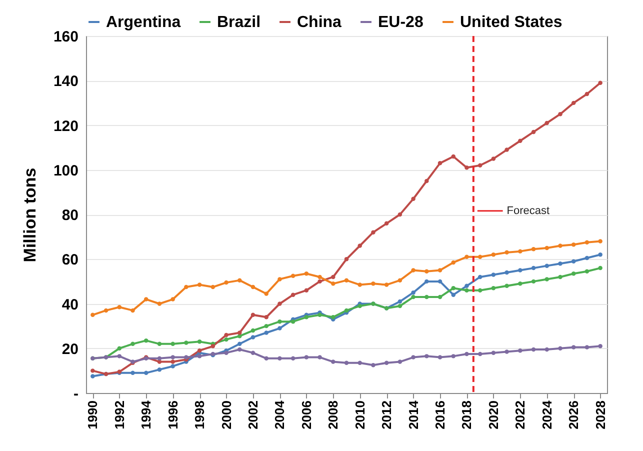  I want to click on x-tick-label: 2028, so click(600, 415).